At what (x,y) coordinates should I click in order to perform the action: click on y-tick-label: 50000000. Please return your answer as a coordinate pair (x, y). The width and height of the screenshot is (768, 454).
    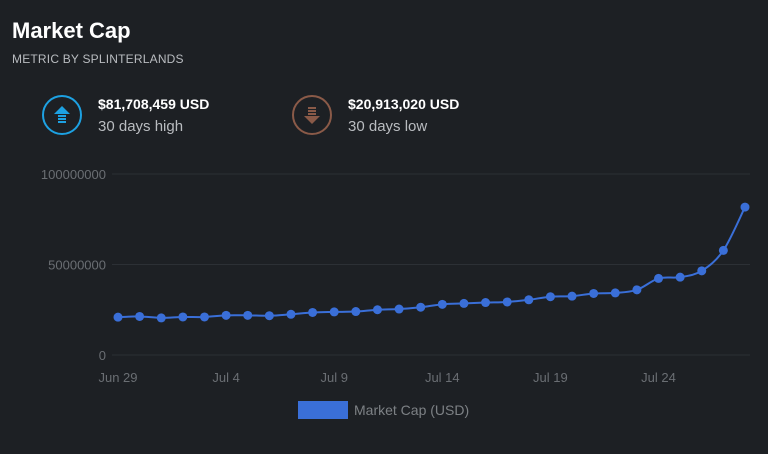
    Looking at the image, I should click on (77, 265).